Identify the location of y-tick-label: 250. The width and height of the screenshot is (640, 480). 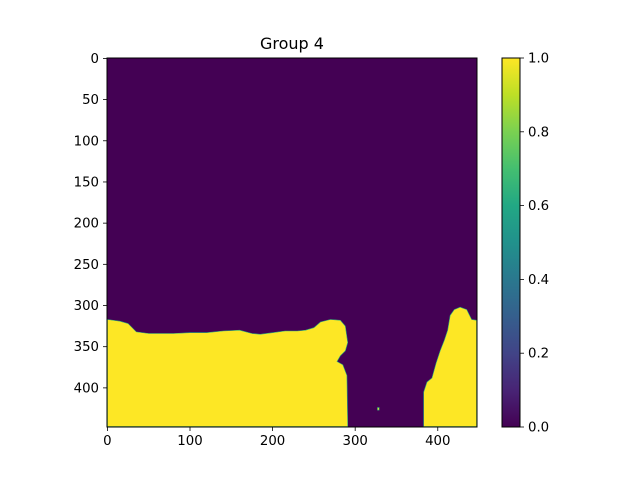
(86, 265).